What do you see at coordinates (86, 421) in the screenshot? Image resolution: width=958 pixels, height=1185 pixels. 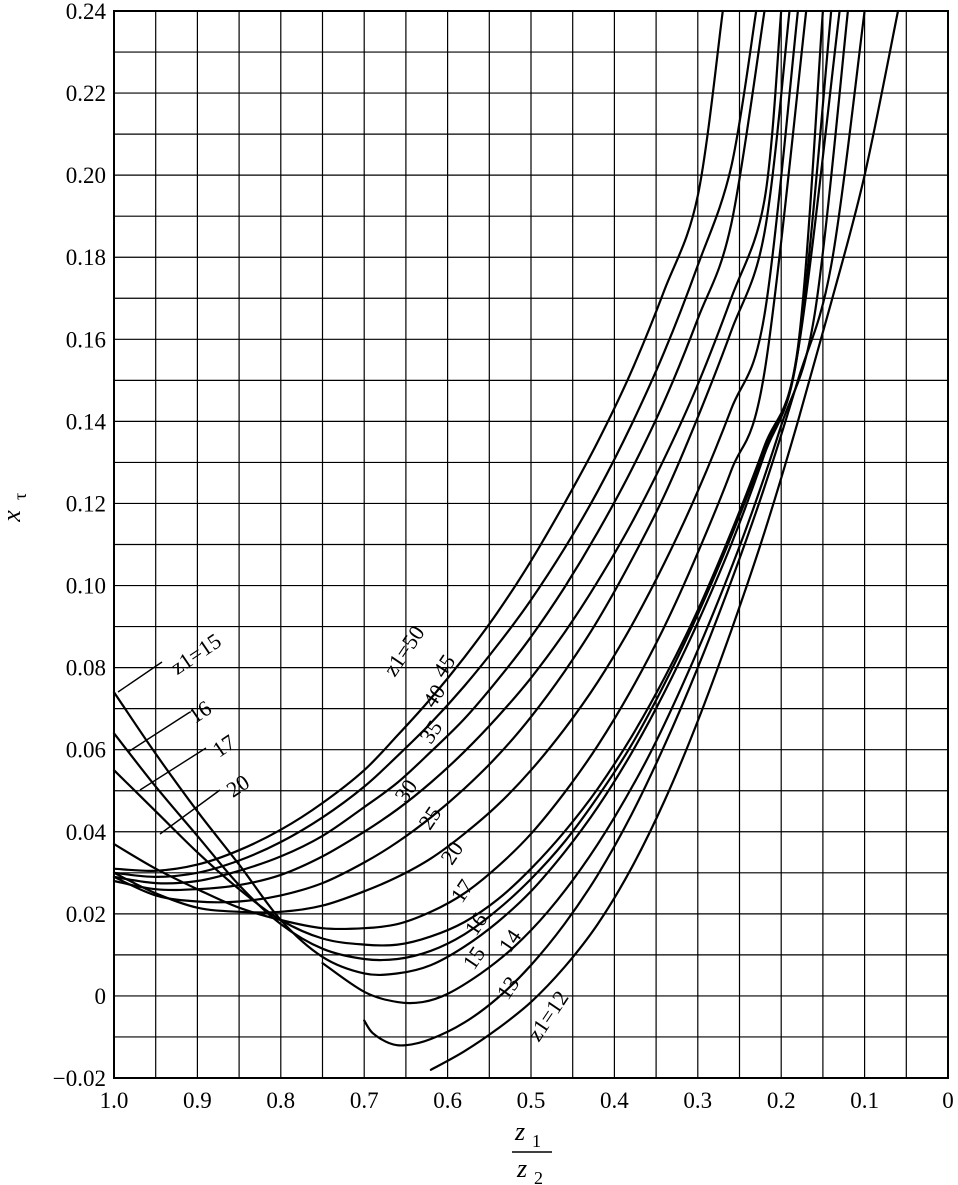 I see `y-tick-label: 0.14` at bounding box center [86, 421].